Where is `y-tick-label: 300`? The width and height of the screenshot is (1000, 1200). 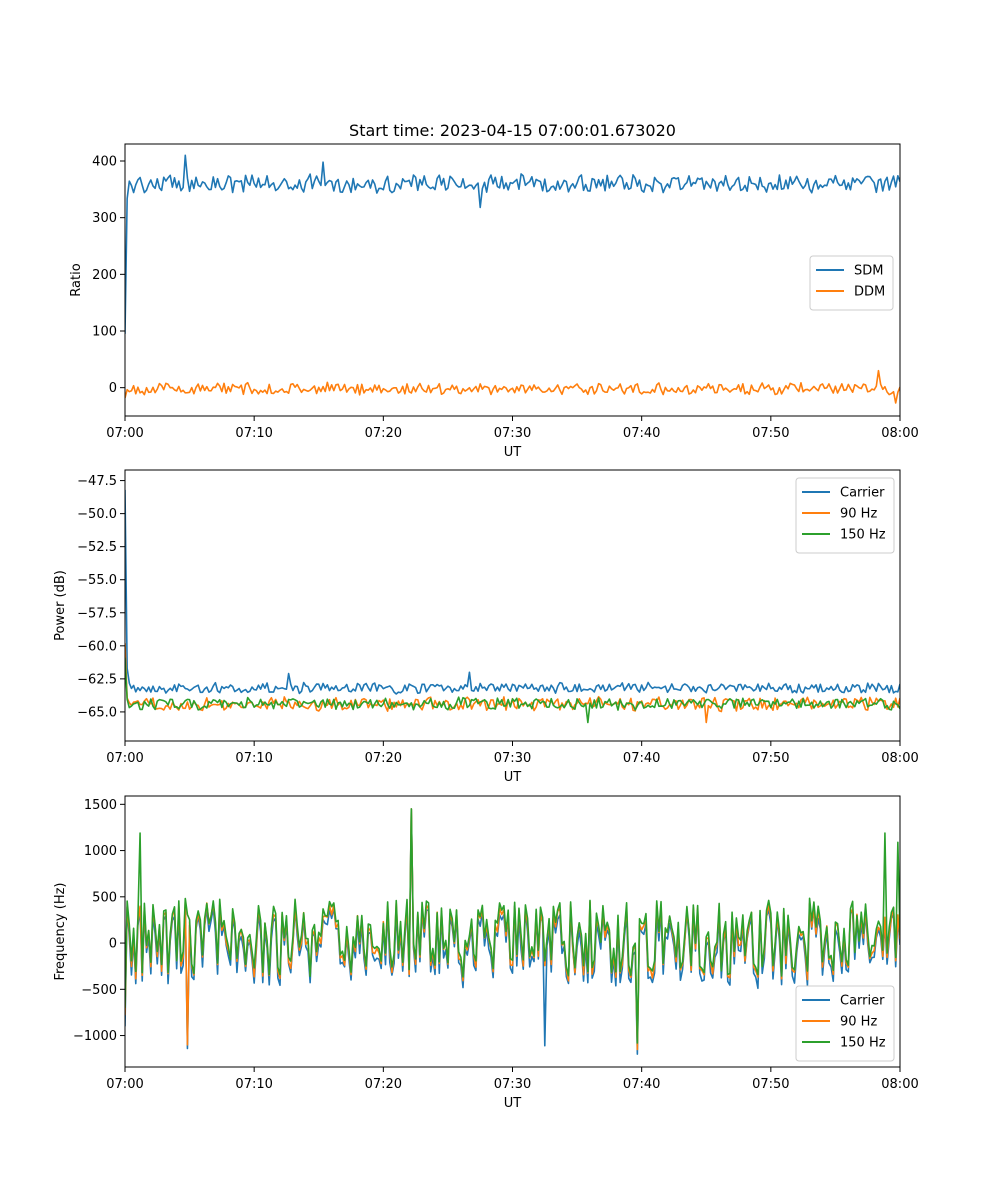
y-tick-label: 300 is located at coordinates (104, 218).